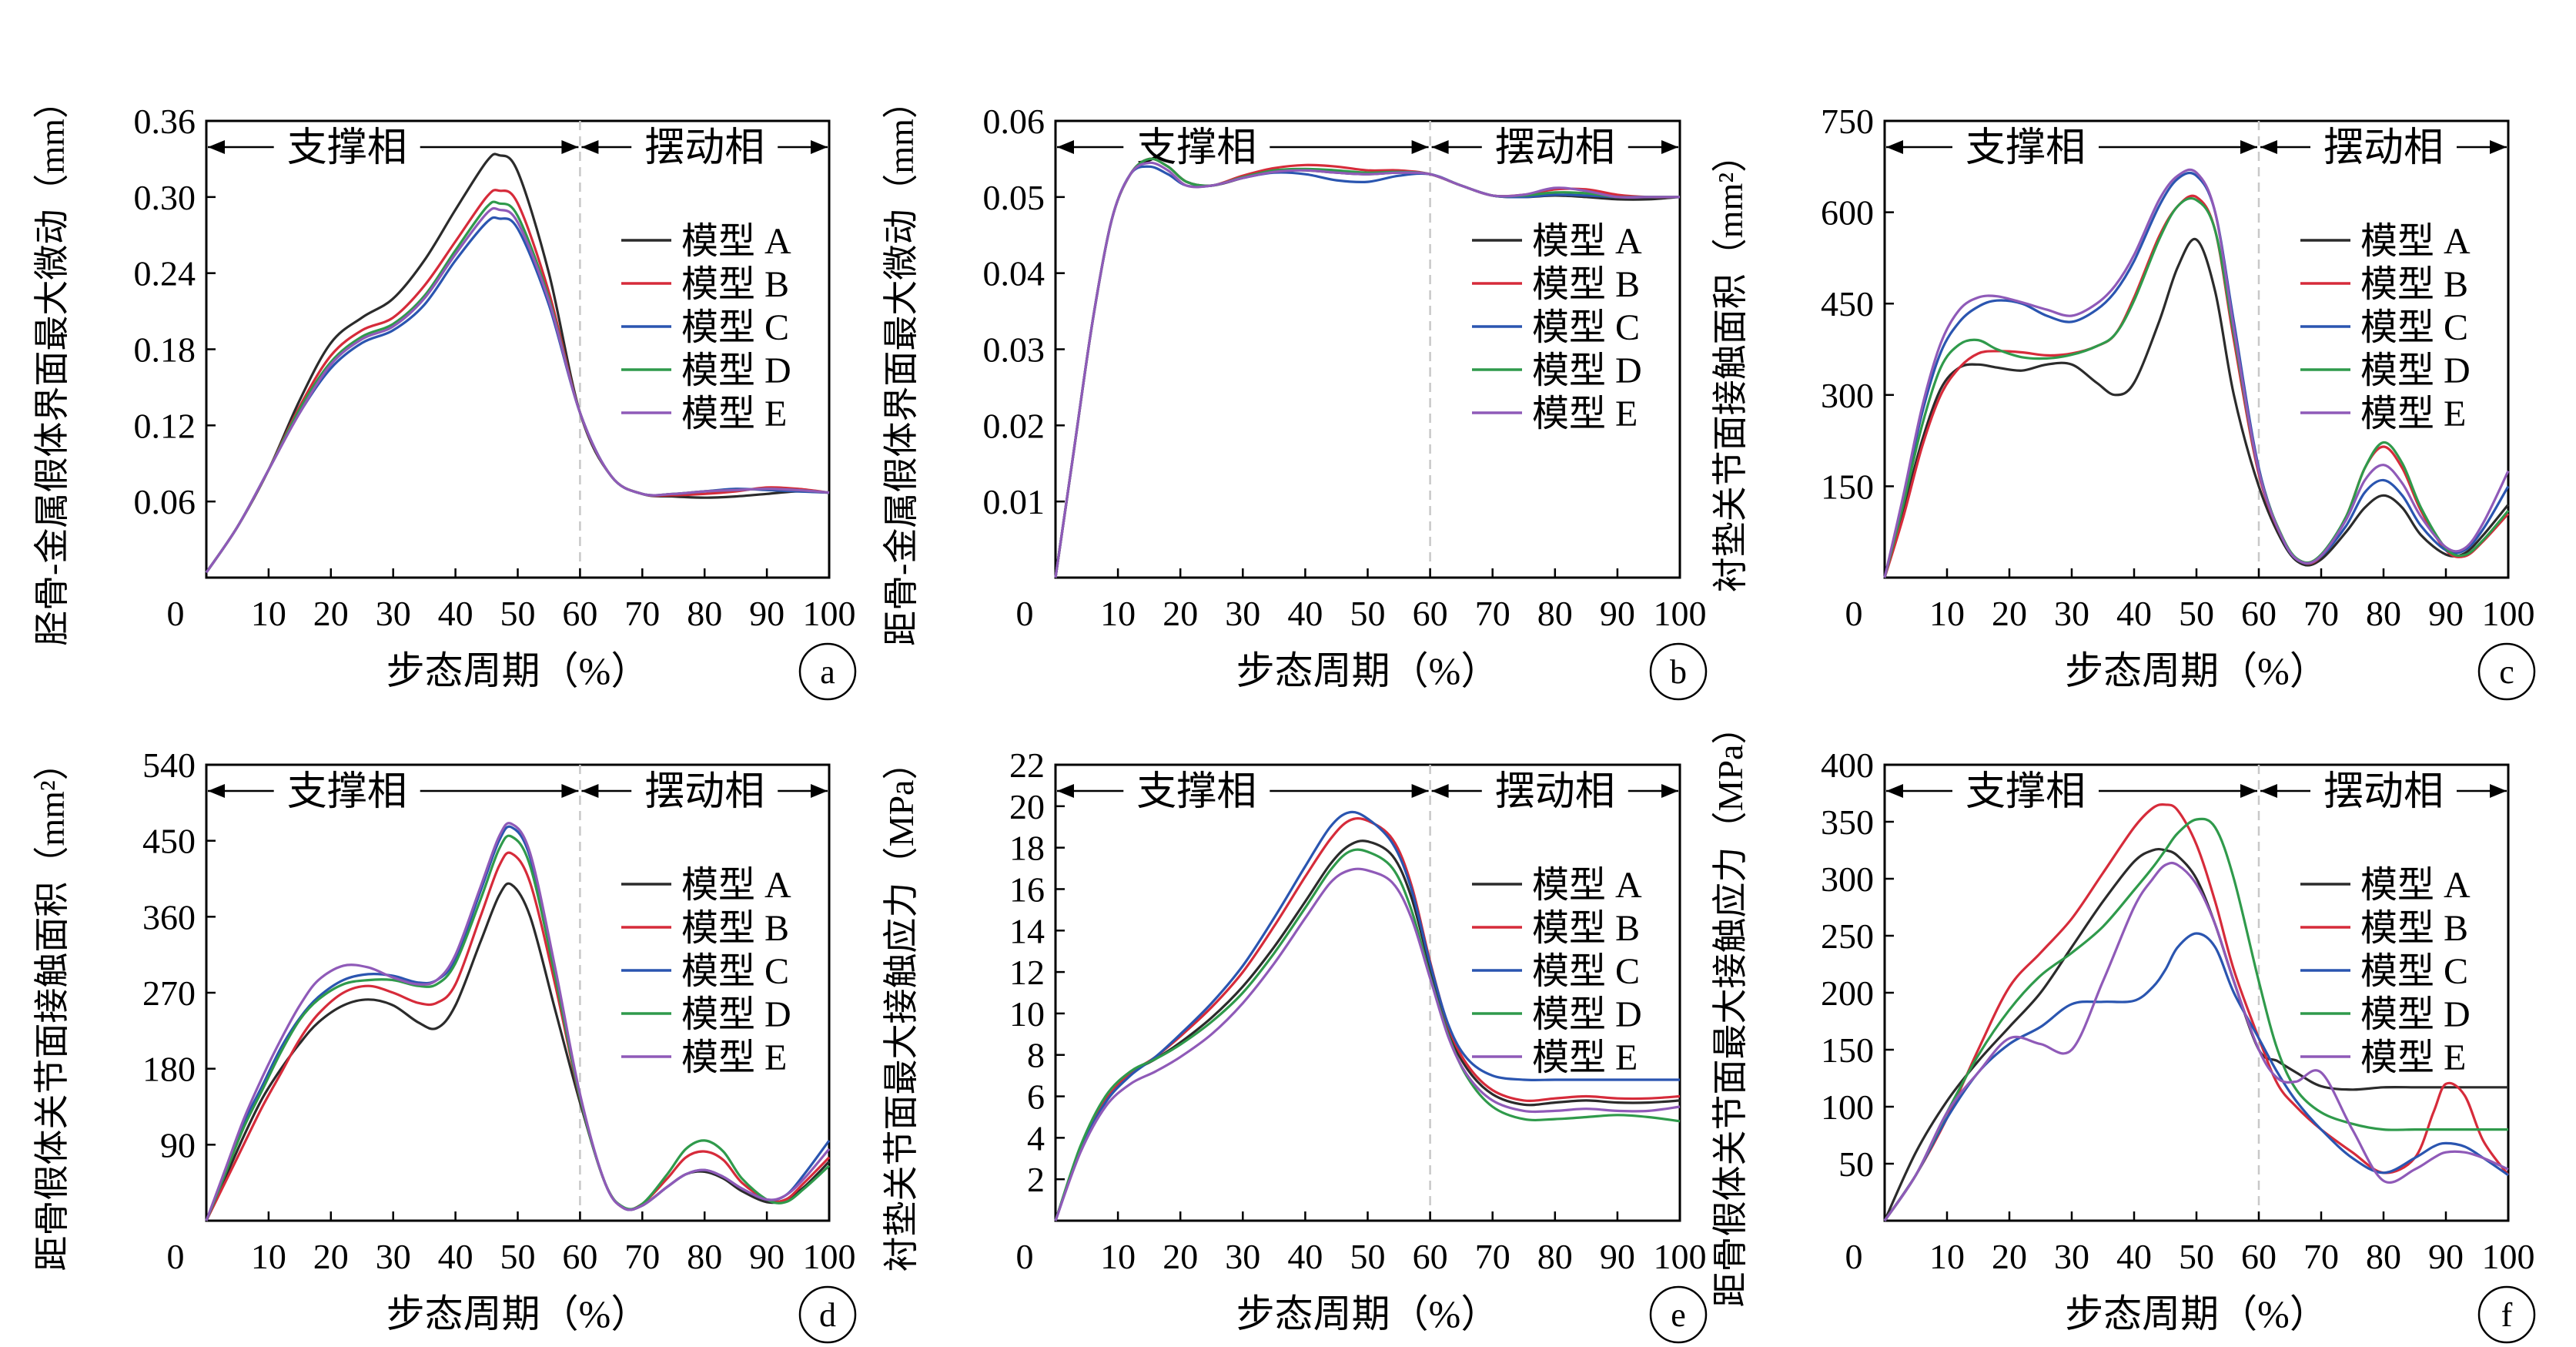  What do you see at coordinates (1587, 1014) in the screenshot?
I see `legend-label: 模型 D` at bounding box center [1587, 1014].